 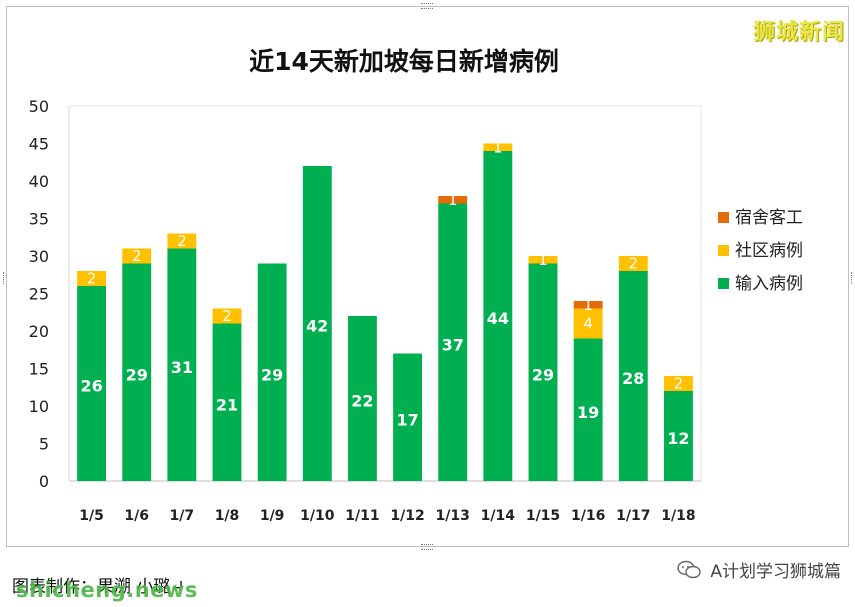 I want to click on x-tick-label: 1/10, so click(x=317, y=516).